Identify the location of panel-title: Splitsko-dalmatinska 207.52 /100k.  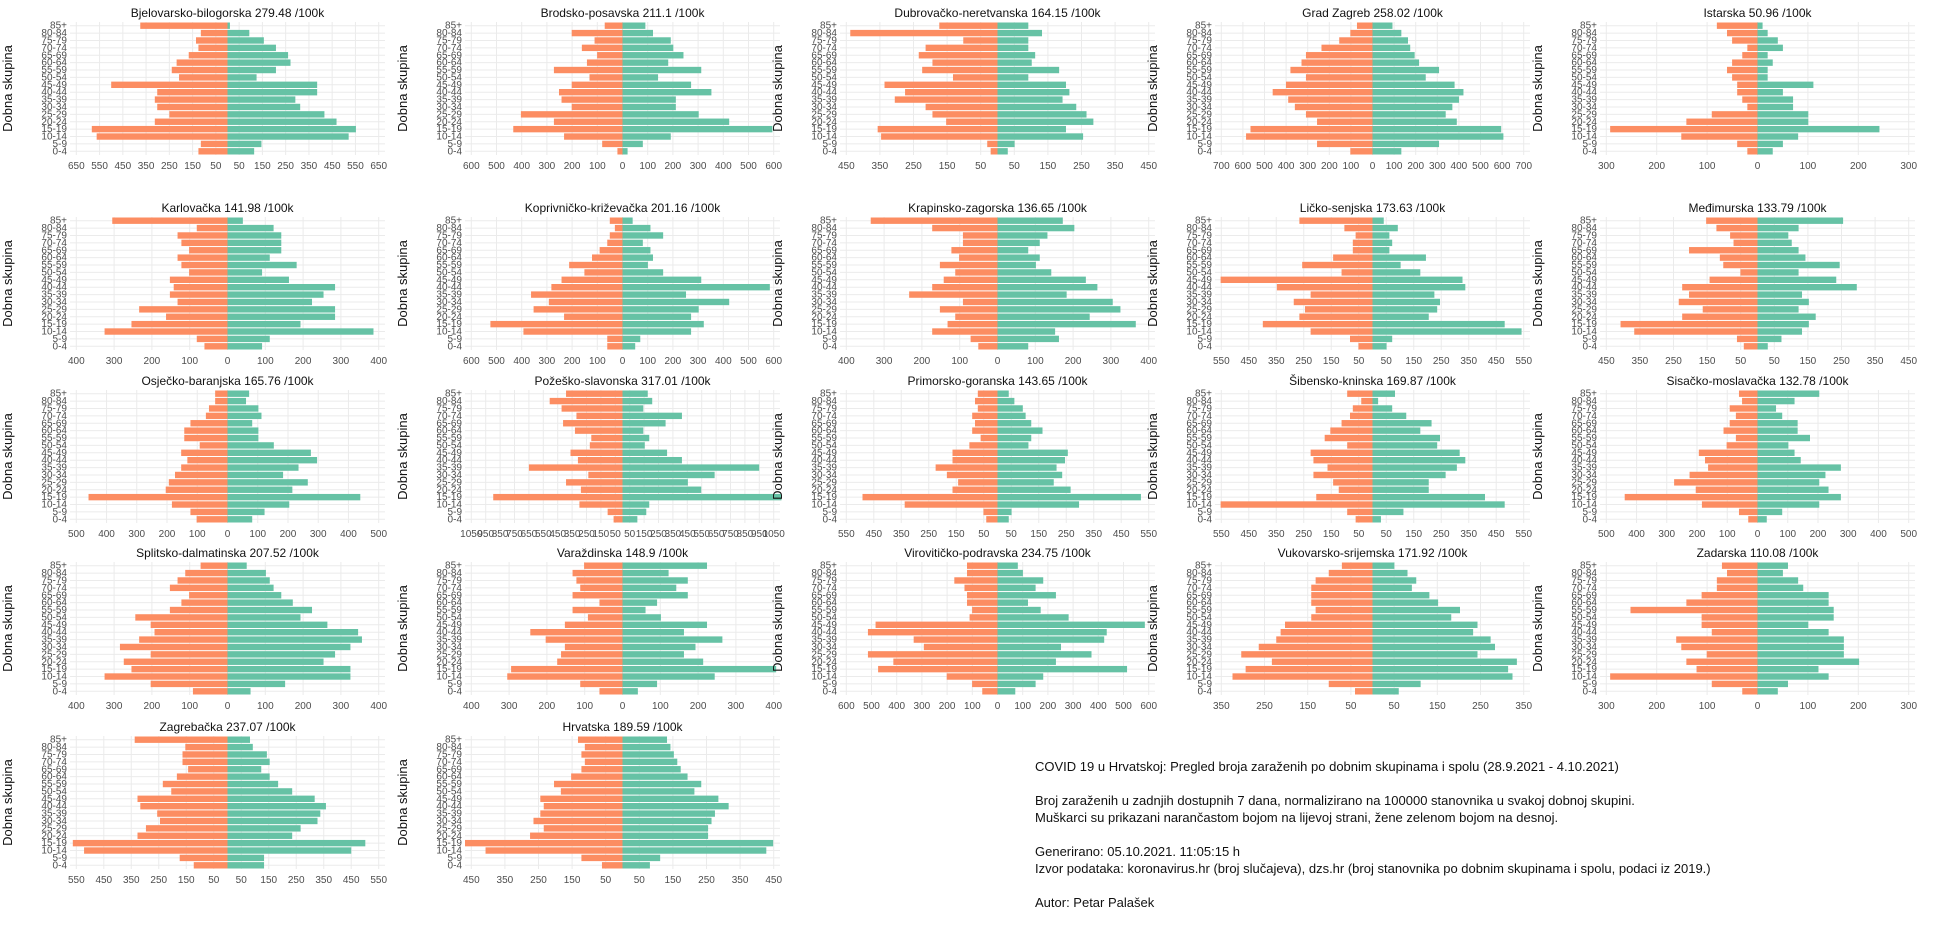
(228, 553).